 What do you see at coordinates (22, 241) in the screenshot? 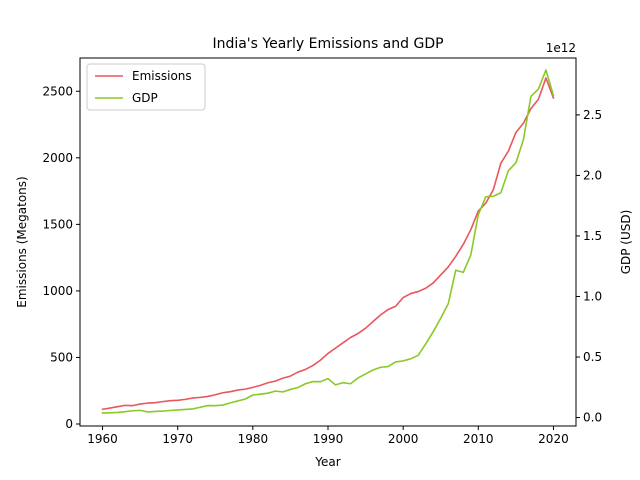
I see `y-left-axis-label: Emissions (Megatons)` at bounding box center [22, 241].